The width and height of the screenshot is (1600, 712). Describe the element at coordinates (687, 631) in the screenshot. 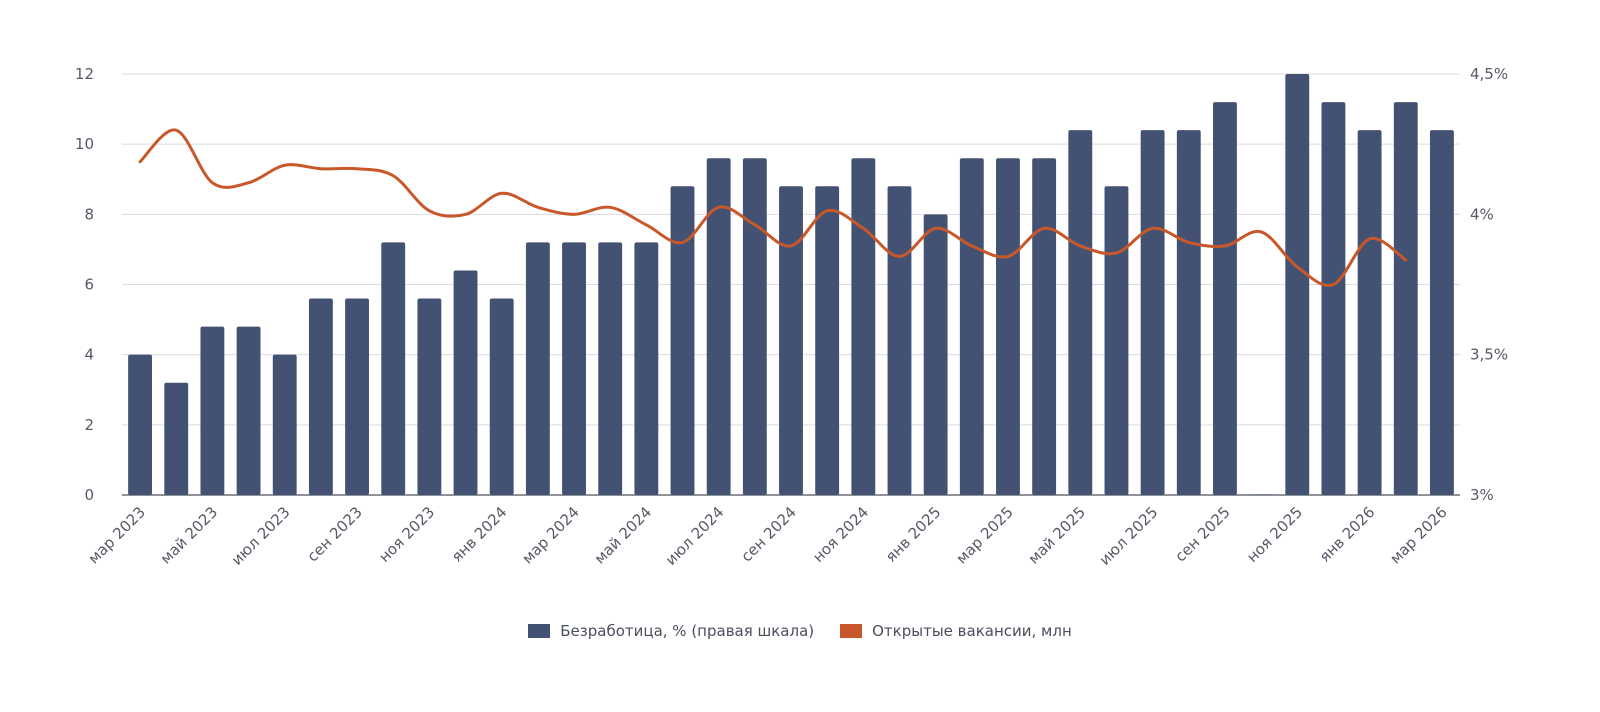

I see `legend-label-unemployment: Безработица, % (правая шкала)` at that location.